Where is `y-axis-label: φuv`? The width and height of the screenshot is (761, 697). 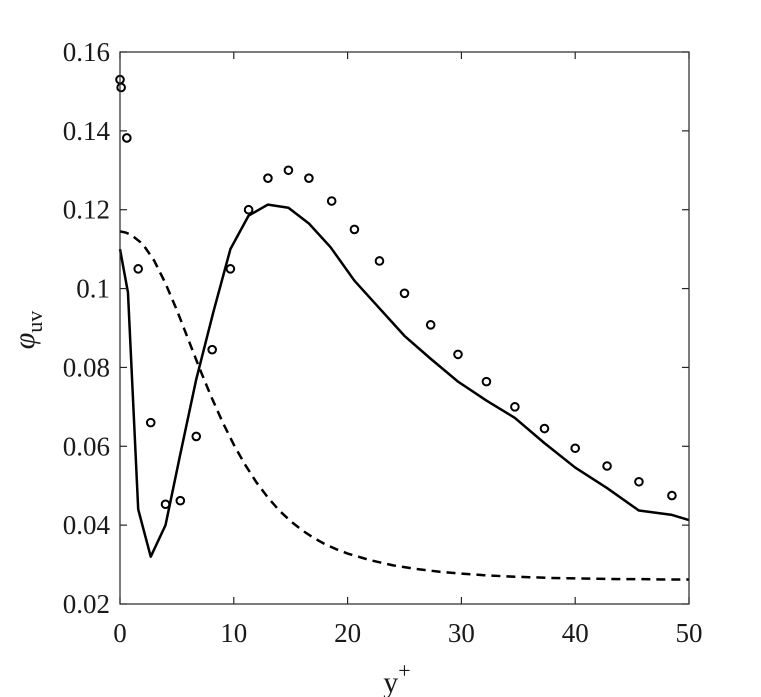
y-axis-label: φuv is located at coordinates (27, 330).